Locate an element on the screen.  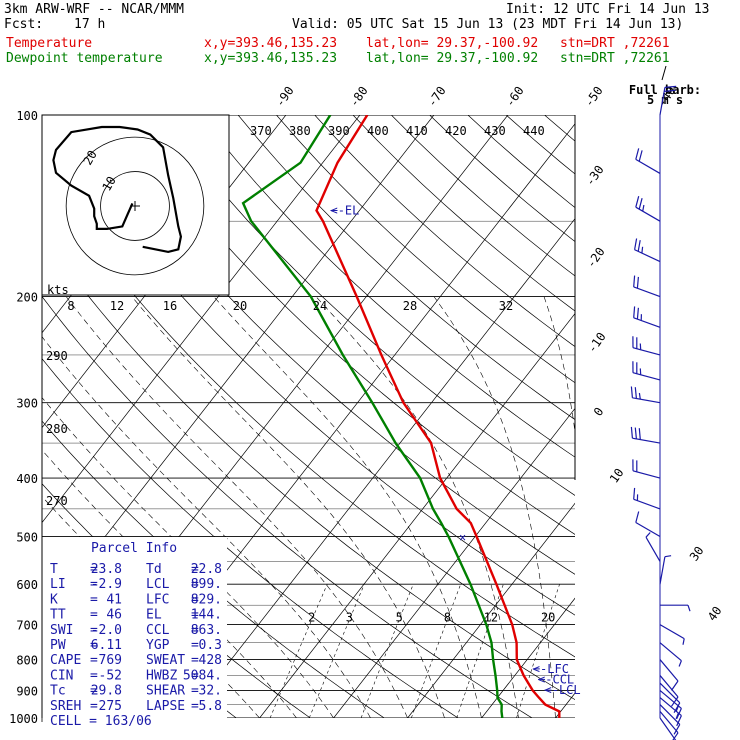
parcel-info-panel is located at coordinates (134, 629).